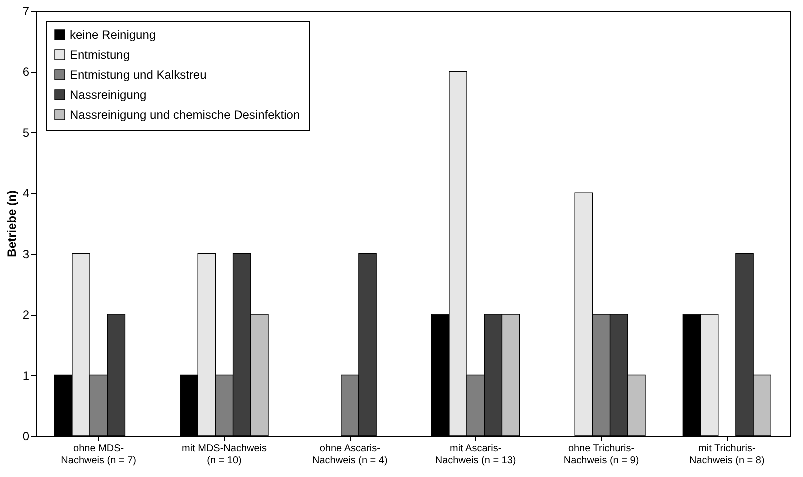 This screenshot has width=803, height=477. What do you see at coordinates (475, 455) in the screenshot?
I see `x-tick-label: mit Ascaris- Nachweis (n = 13)` at bounding box center [475, 455].